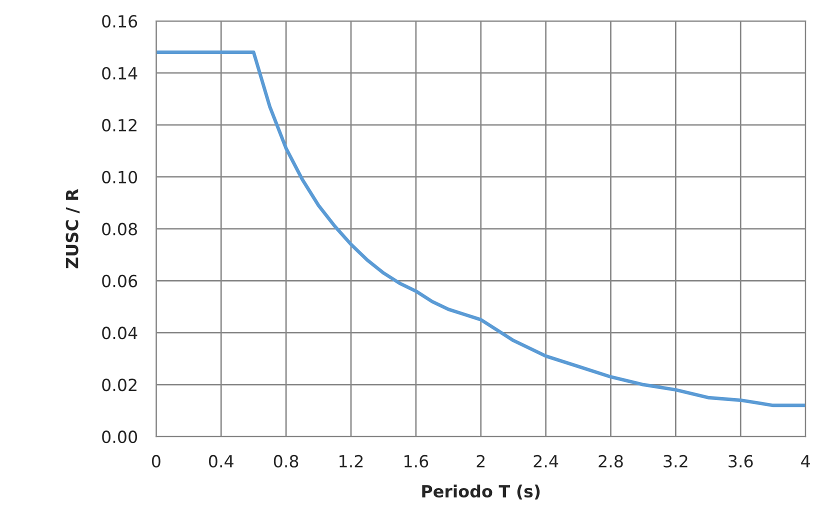 The height and width of the screenshot is (526, 822). I want to click on y-tick-label: 0.16, so click(120, 21).